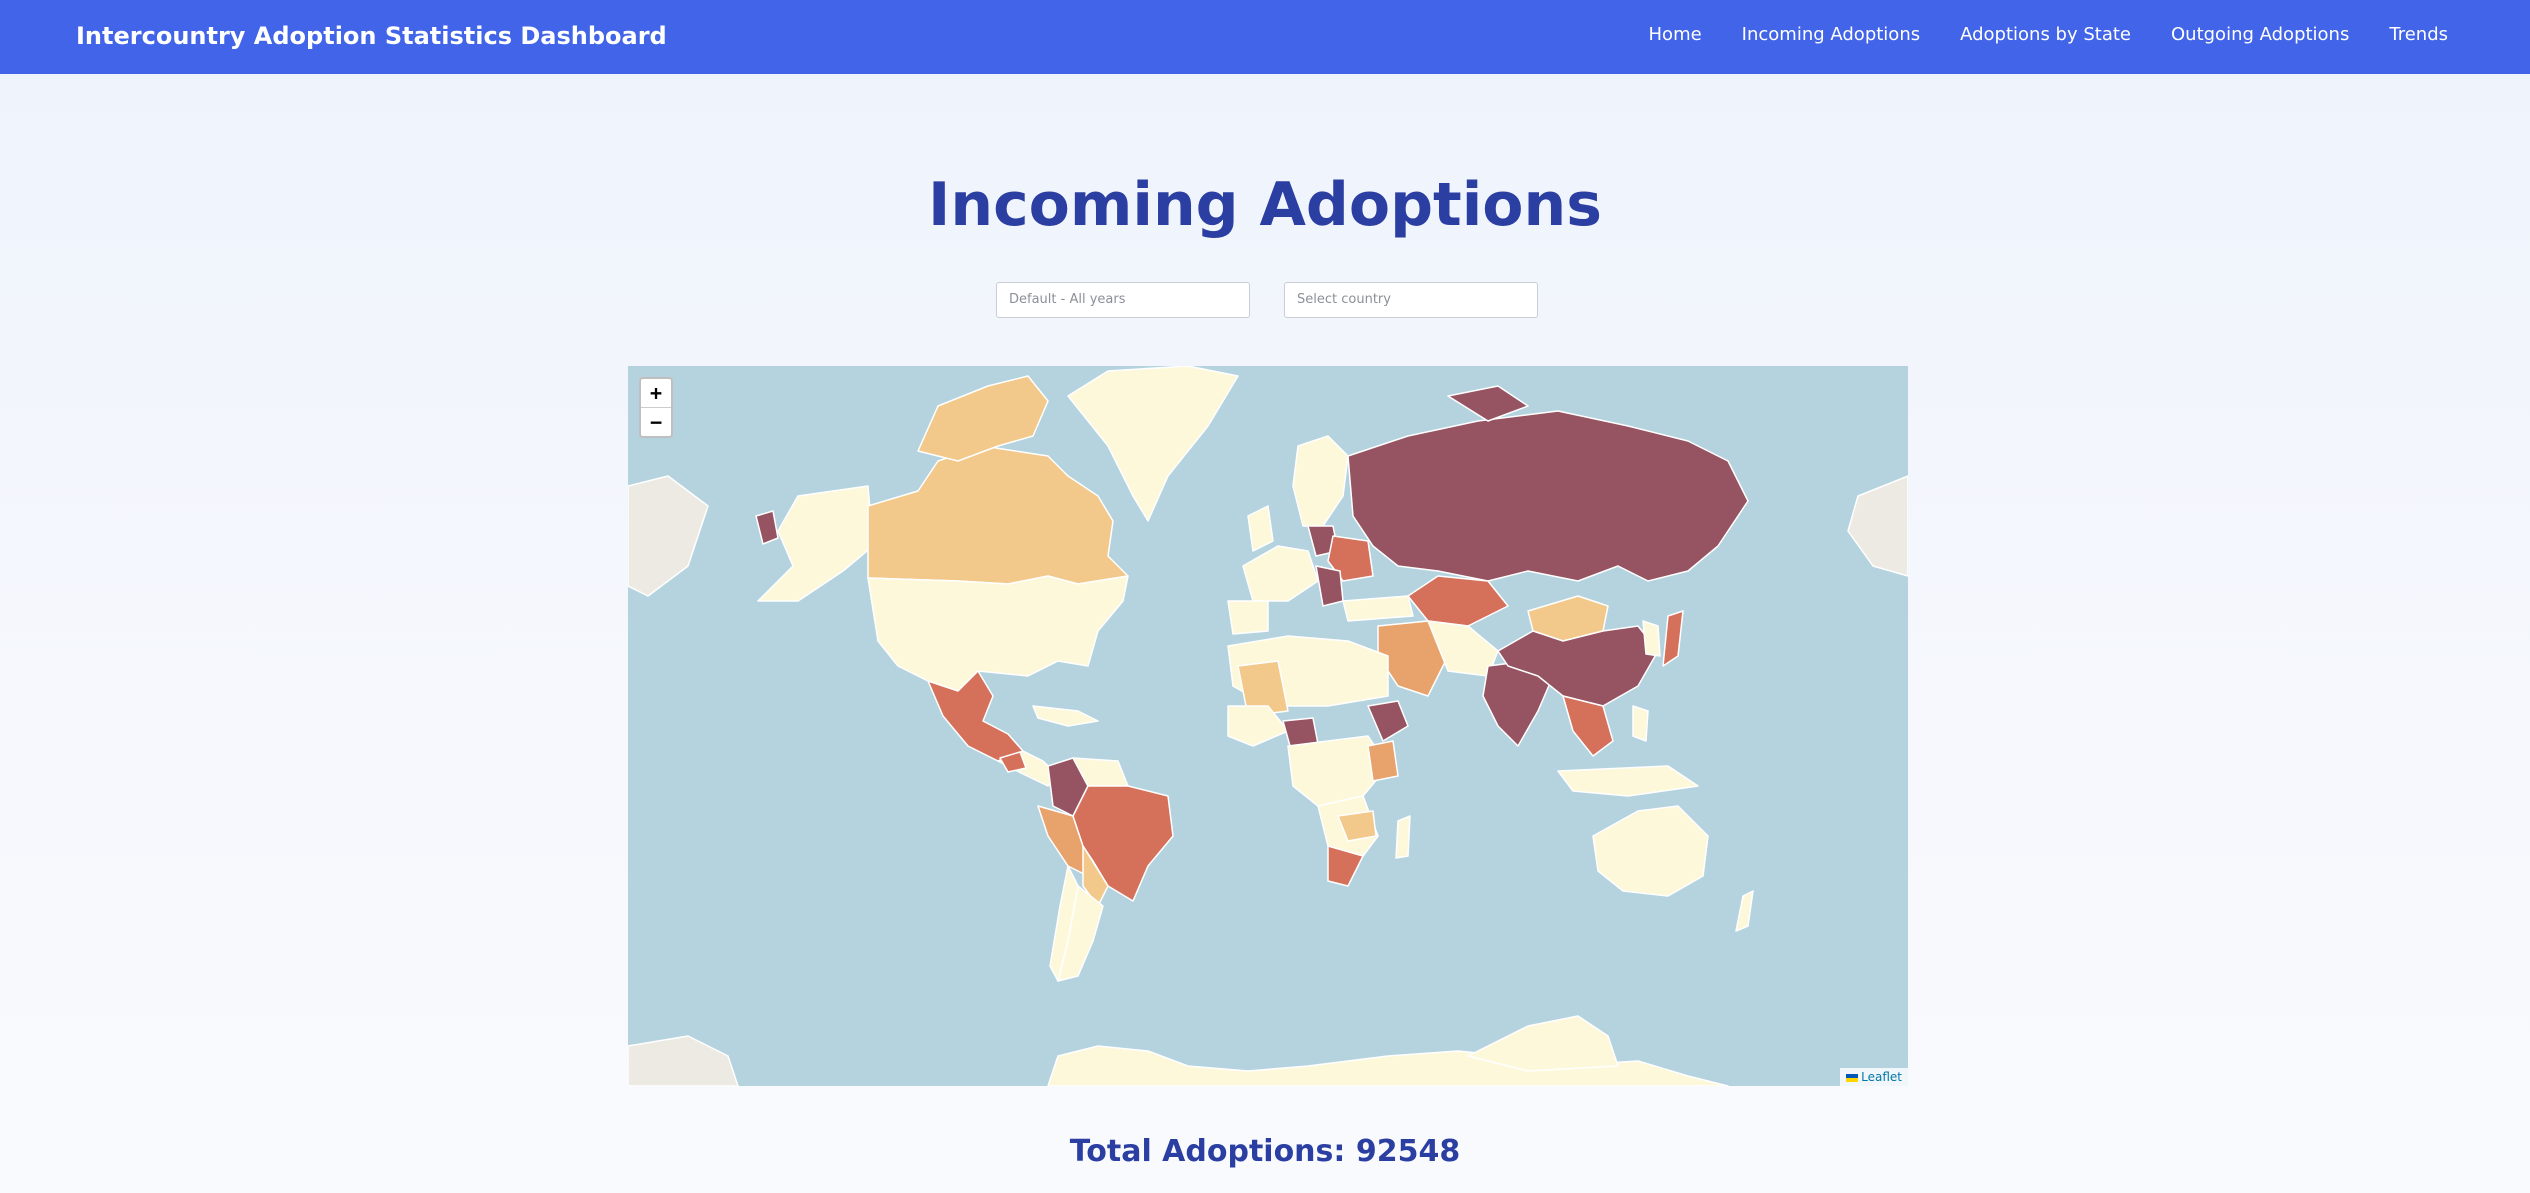  I want to click on zoom-in-button: +, so click(656, 393).